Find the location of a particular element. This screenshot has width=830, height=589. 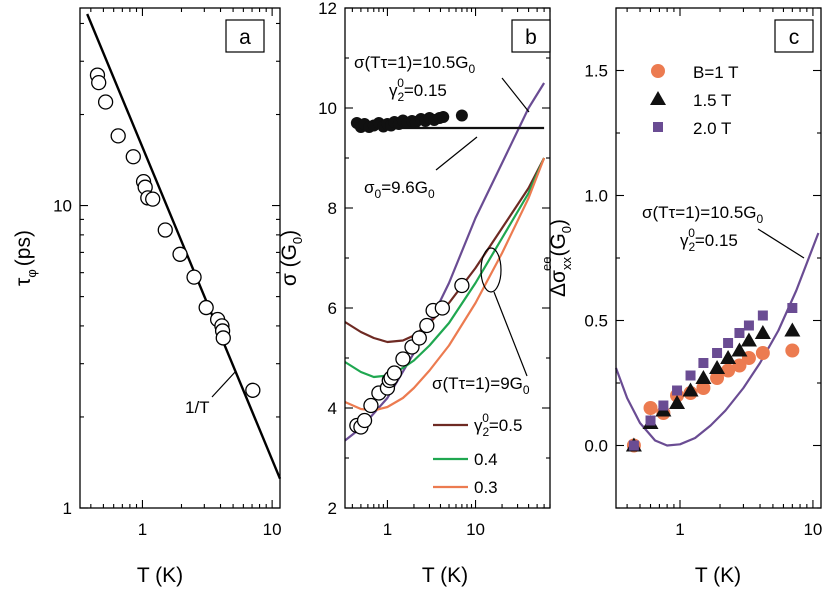

panel-c-annotation-sigma-text: σ(Tτ=1)=10.5G is located at coordinates (699, 212).